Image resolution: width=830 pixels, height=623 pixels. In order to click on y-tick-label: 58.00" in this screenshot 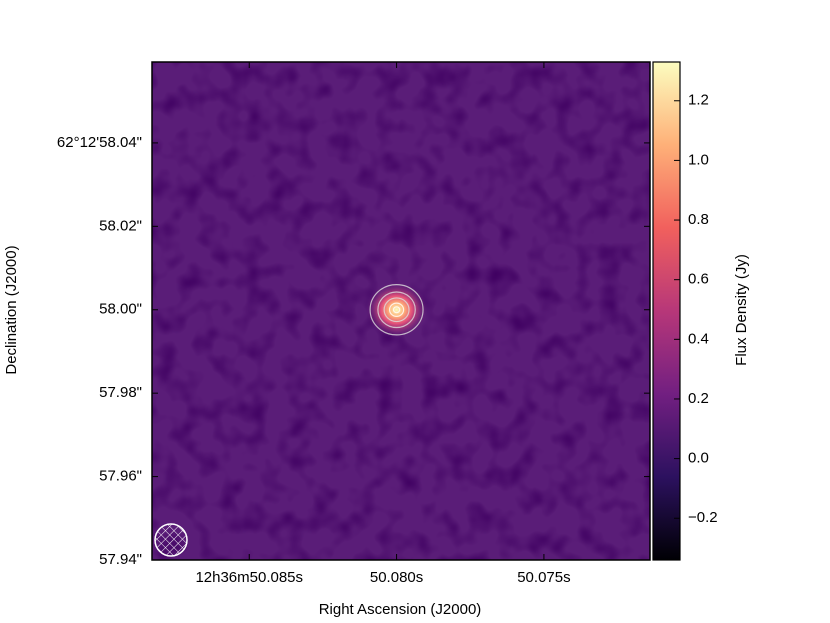, I will do `click(120, 309)`.